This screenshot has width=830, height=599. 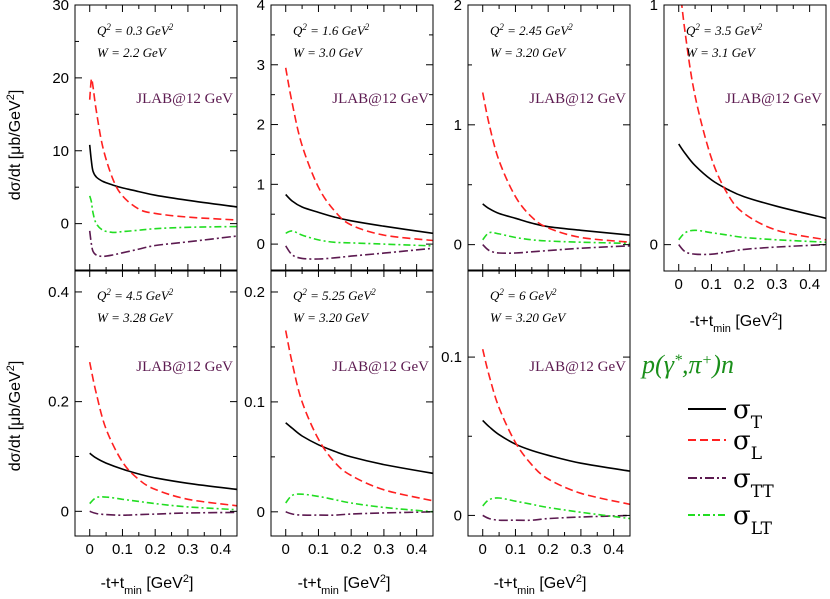 I want to click on x-tick-label-6-1: 0.1, so click(x=515, y=549).